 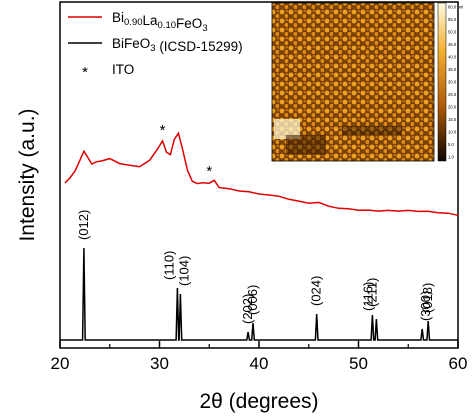 What do you see at coordinates (247, 309) in the screenshot?
I see `peak-label: (202)` at bounding box center [247, 309].